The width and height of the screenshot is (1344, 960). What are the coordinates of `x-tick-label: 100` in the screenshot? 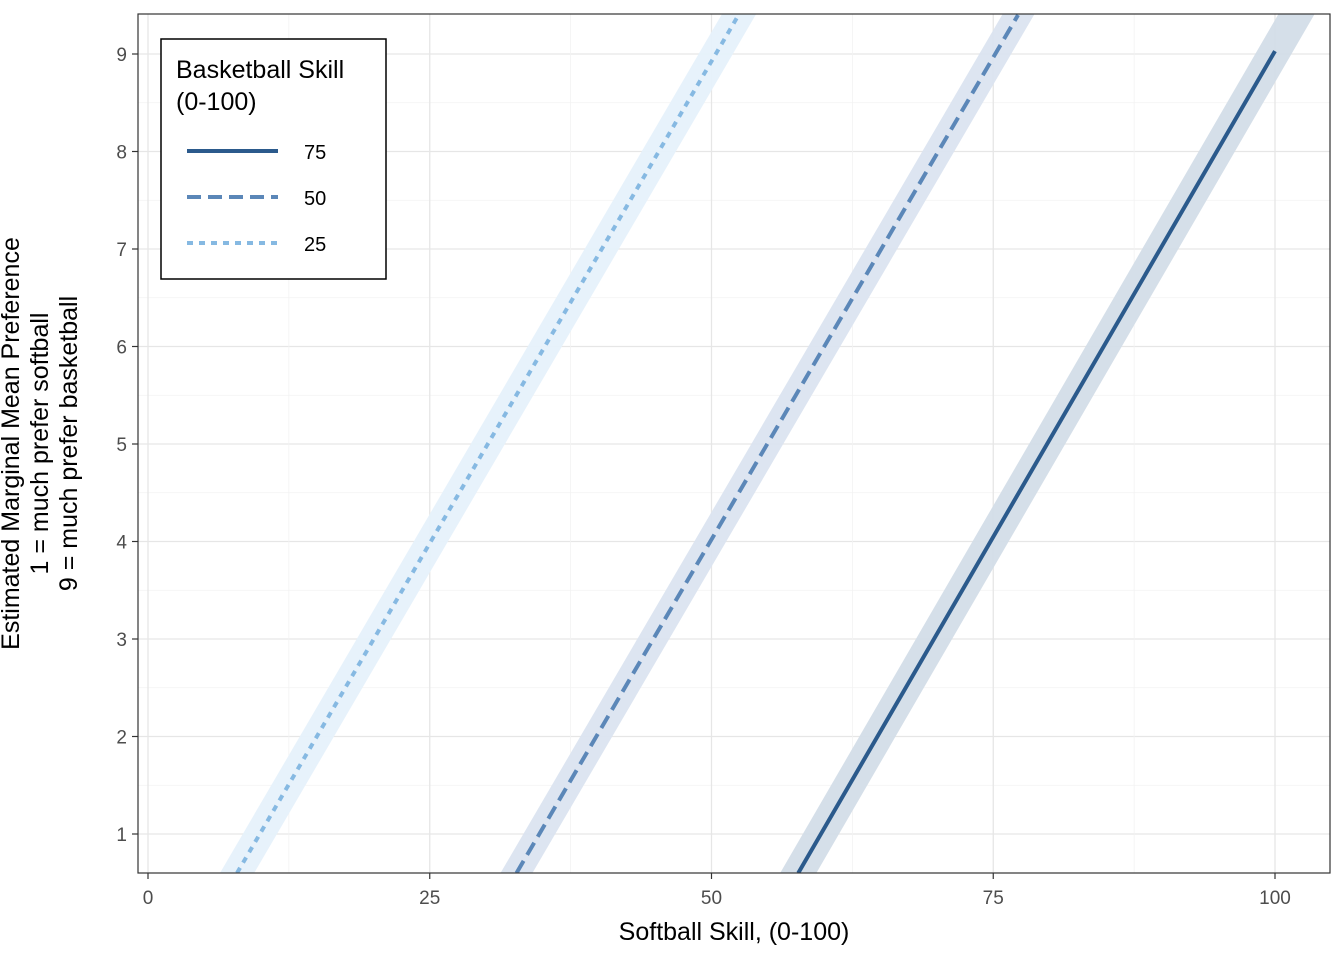 It's located at (1275, 898).